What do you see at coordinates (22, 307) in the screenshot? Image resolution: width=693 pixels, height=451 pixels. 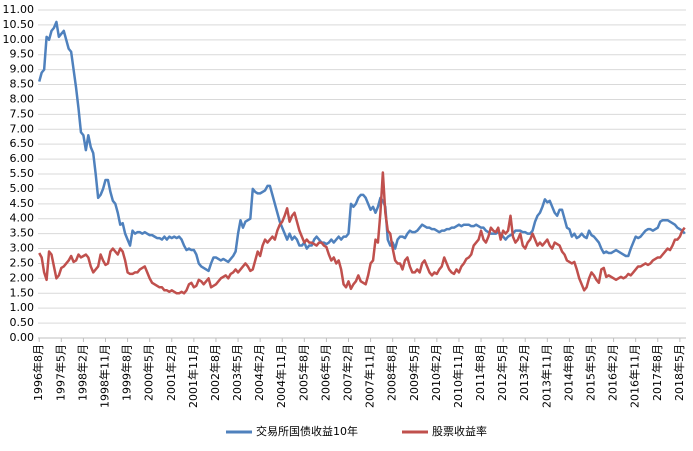 I see `y-tick-label: 1.00` at bounding box center [22, 307].